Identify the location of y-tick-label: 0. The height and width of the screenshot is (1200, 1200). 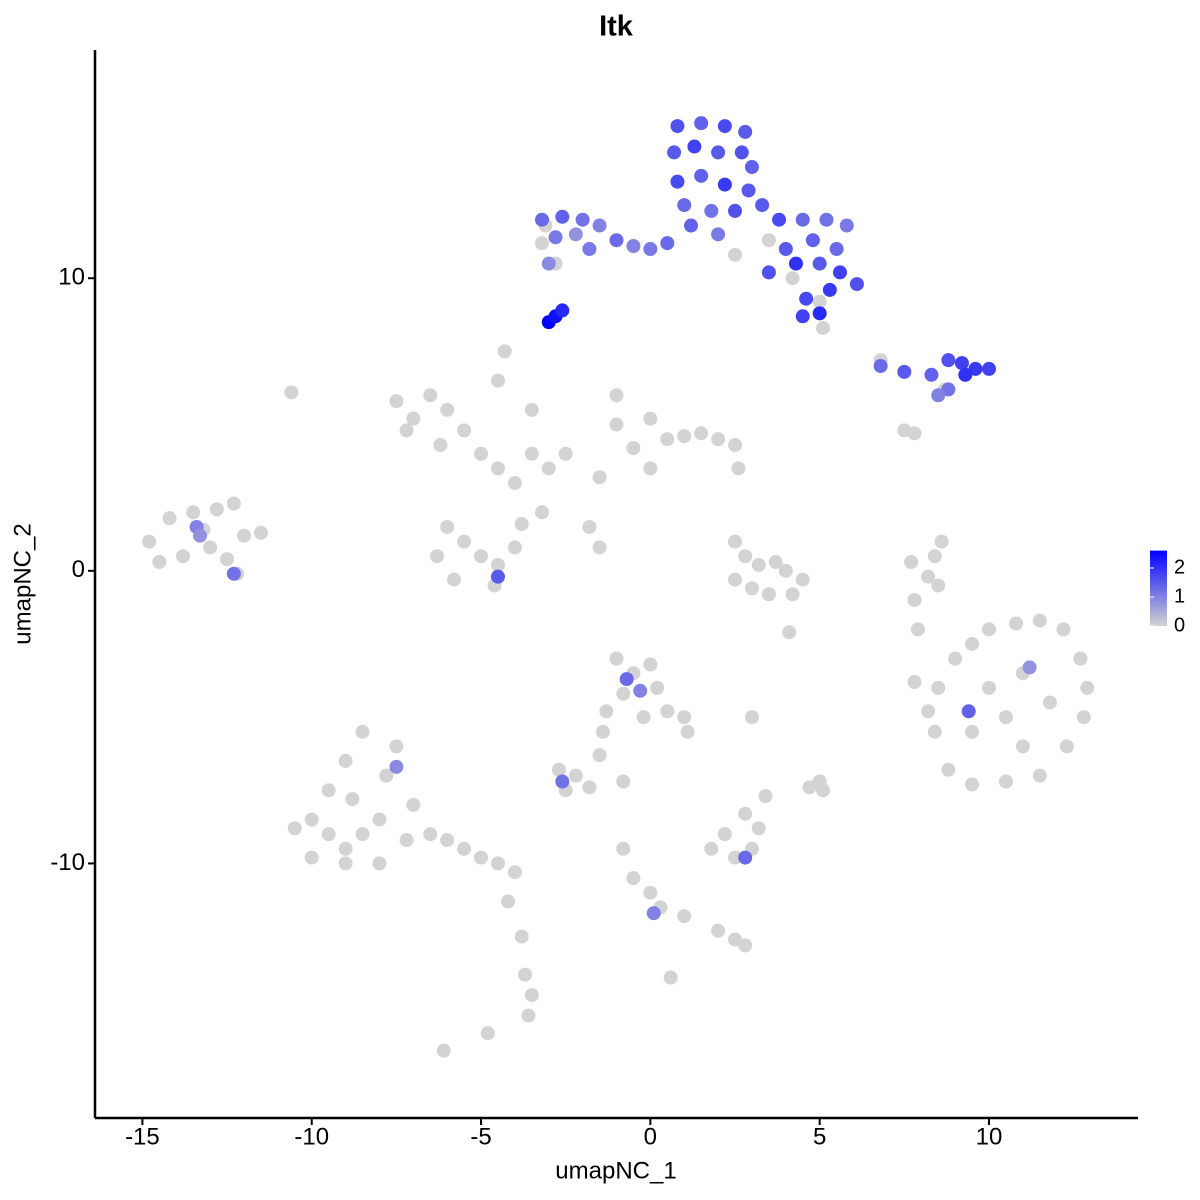
(78, 569).